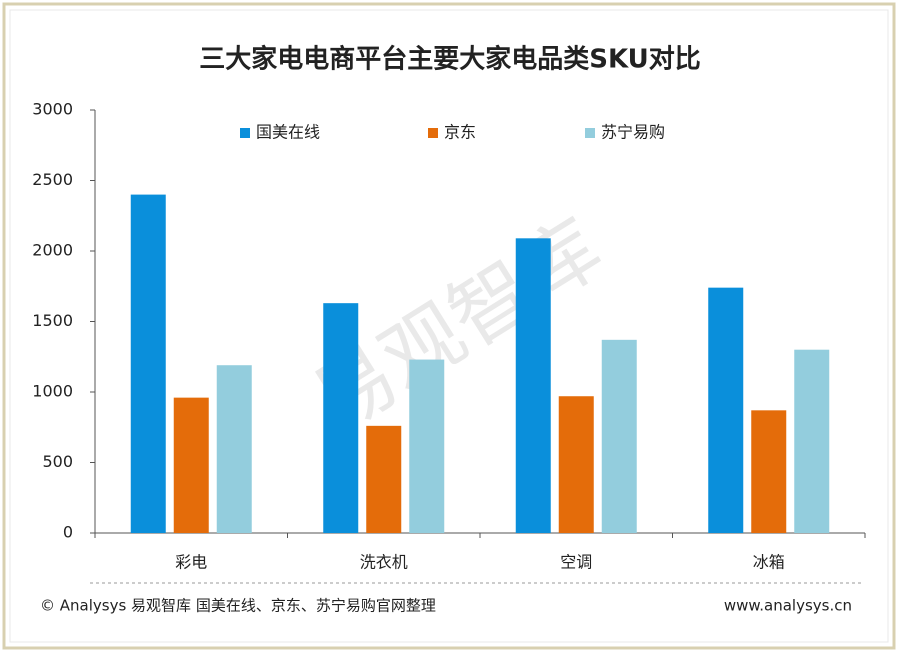  Describe the element at coordinates (57, 461) in the screenshot. I see `y-tick-label: 500` at that location.